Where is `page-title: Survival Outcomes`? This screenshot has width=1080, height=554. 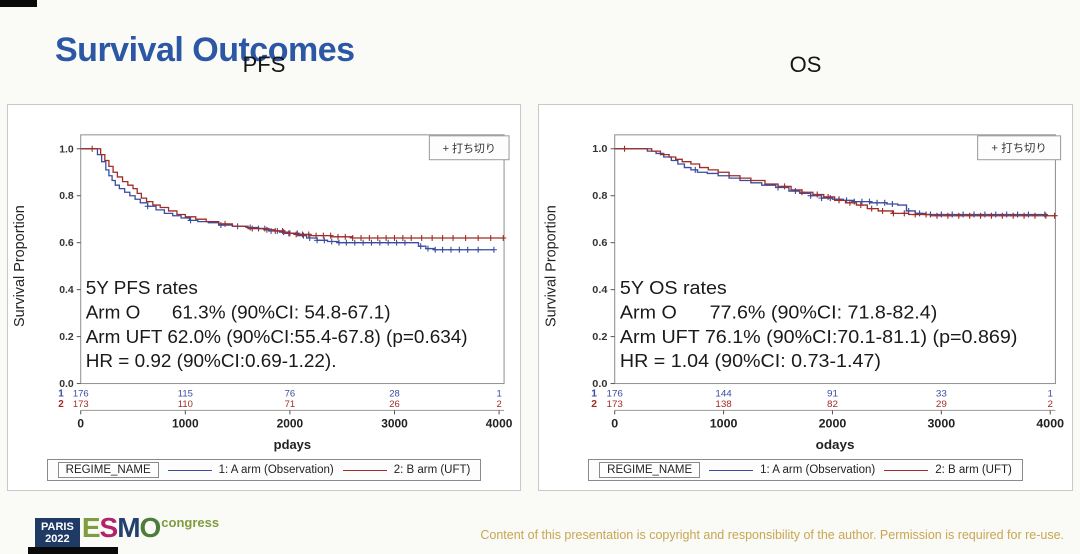 page-title: Survival Outcomes is located at coordinates (205, 49).